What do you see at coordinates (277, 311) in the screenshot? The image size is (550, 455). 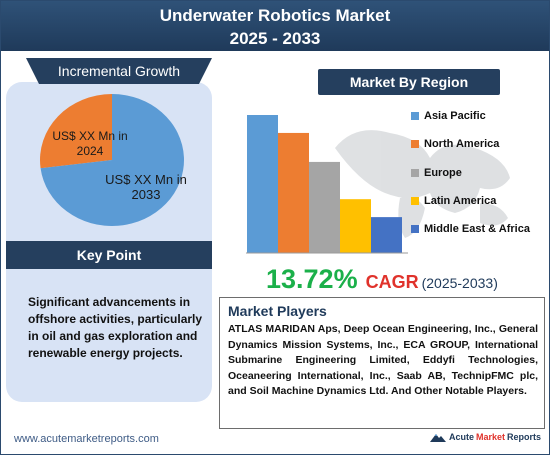 I see `market-players-title: Market Players` at bounding box center [277, 311].